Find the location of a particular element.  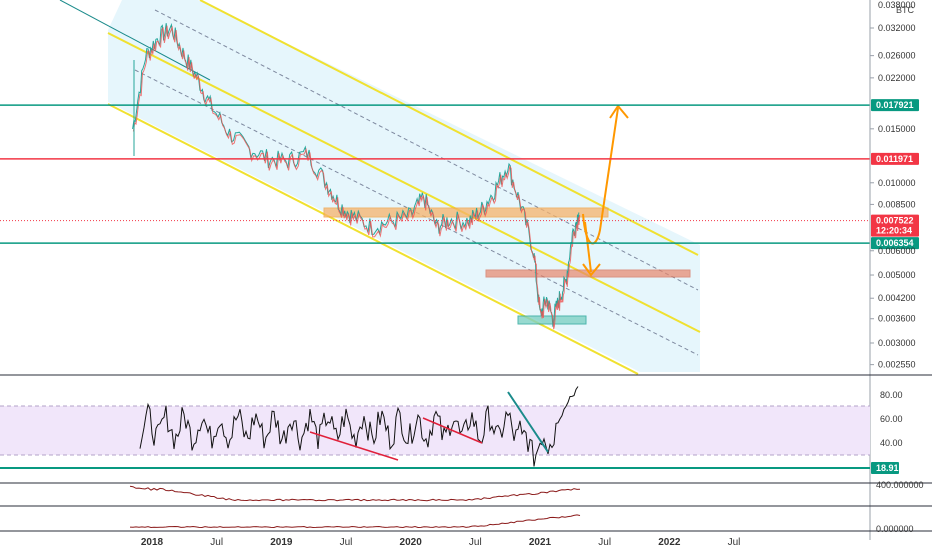

price-tick-label: 0.005000 is located at coordinates (897, 275).